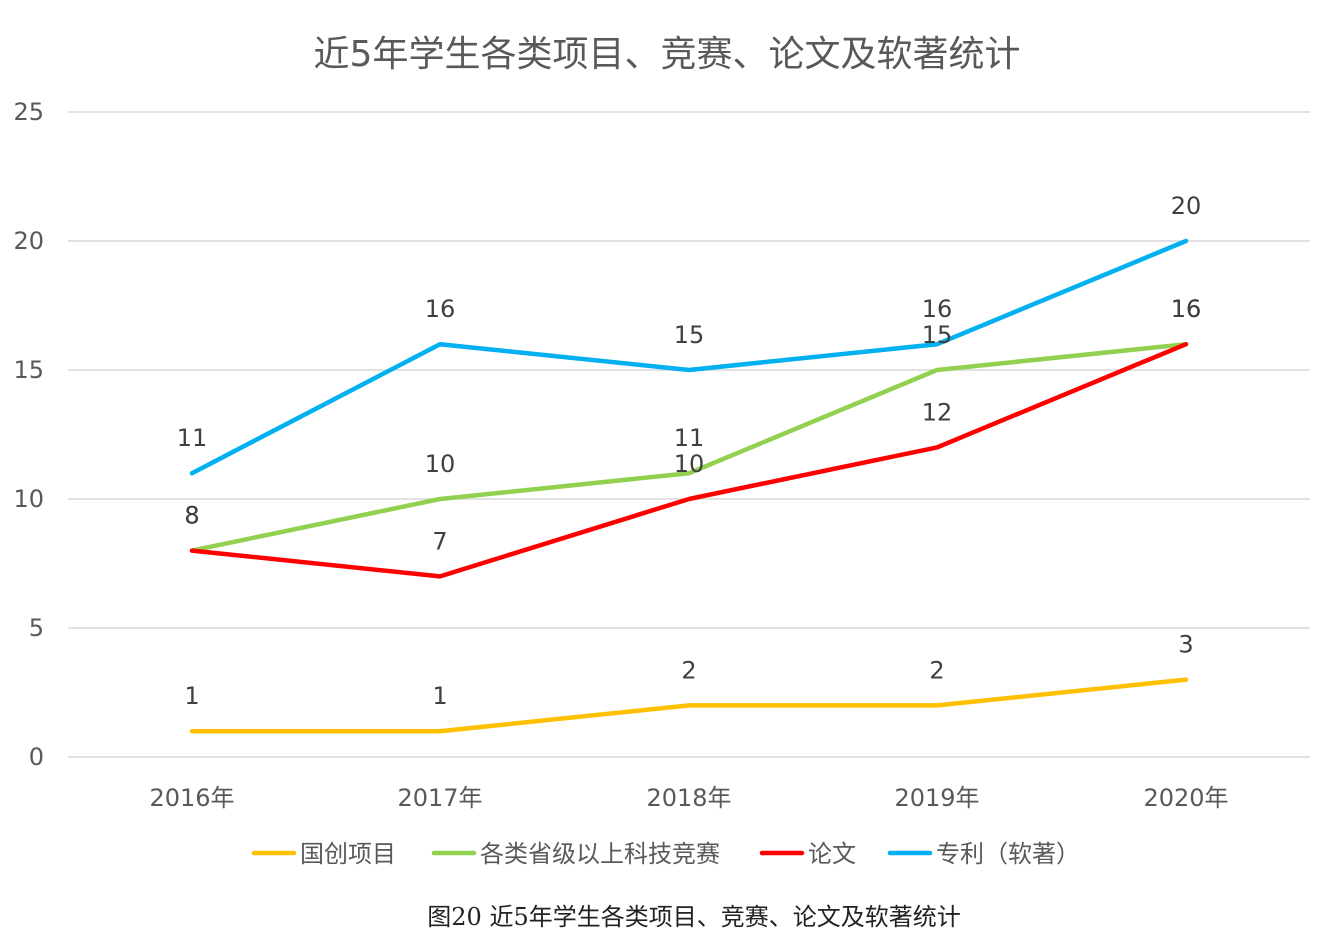 This screenshot has height=949, width=1334. What do you see at coordinates (1185, 798) in the screenshot?
I see `x-tick-label: 2020年` at bounding box center [1185, 798].